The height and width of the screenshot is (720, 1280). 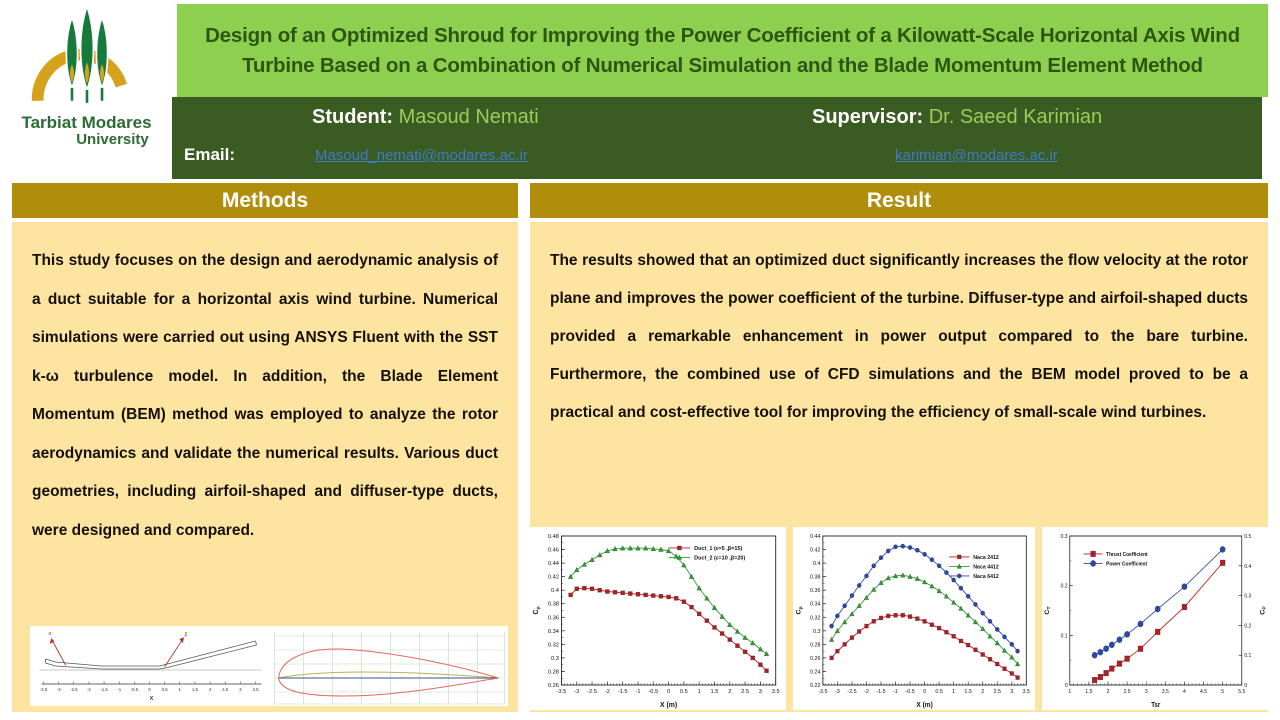 I want to click on student-line: Student: Masoud Nemati, so click(x=425, y=117).